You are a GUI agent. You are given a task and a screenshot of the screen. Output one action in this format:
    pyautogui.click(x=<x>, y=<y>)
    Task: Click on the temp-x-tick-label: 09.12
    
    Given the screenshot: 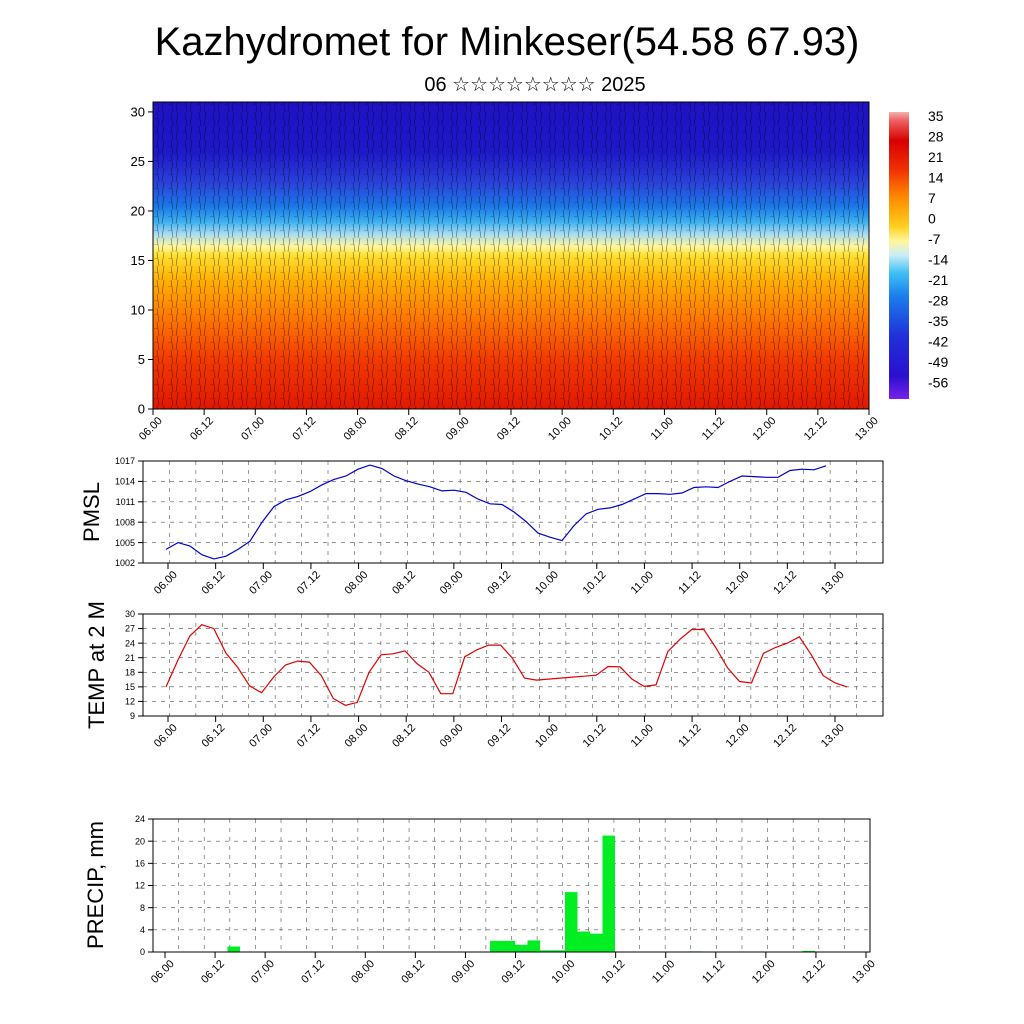 What is the action you would take?
    pyautogui.click(x=499, y=736)
    